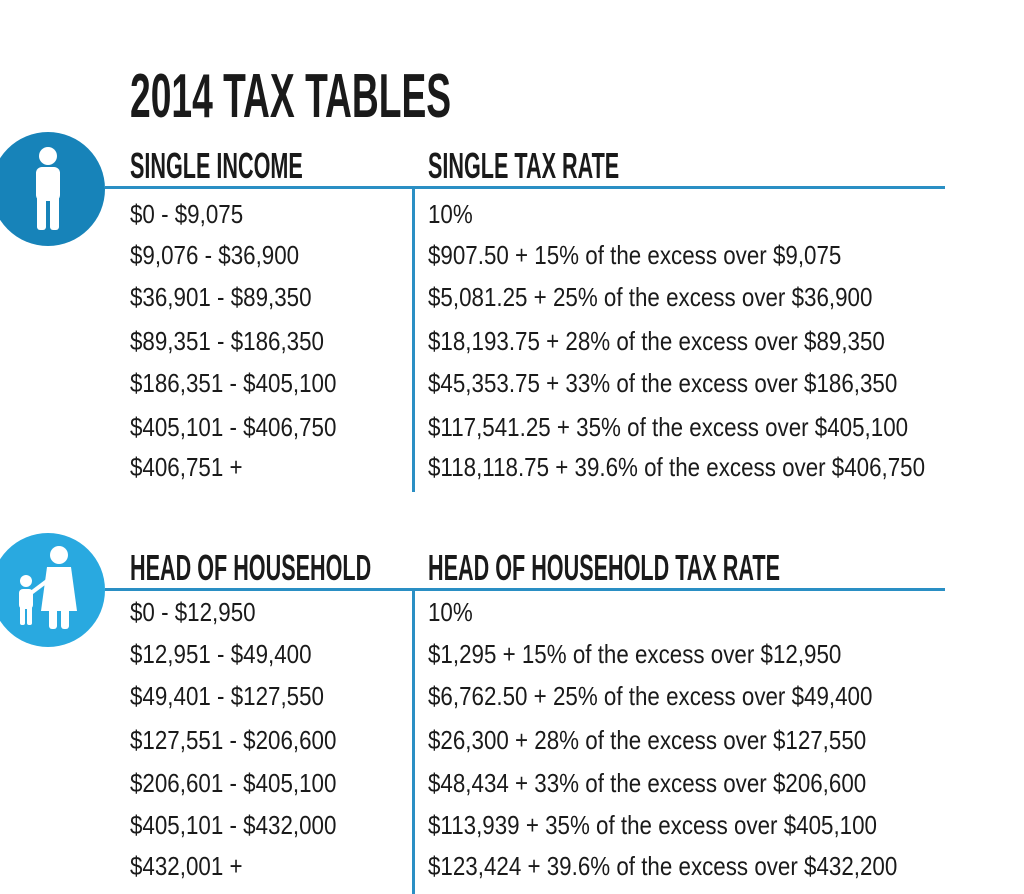 Image resolution: width=1024 pixels, height=894 pixels. Describe the element at coordinates (193, 612) in the screenshot. I see `income-range: $0 - $12,950` at that location.